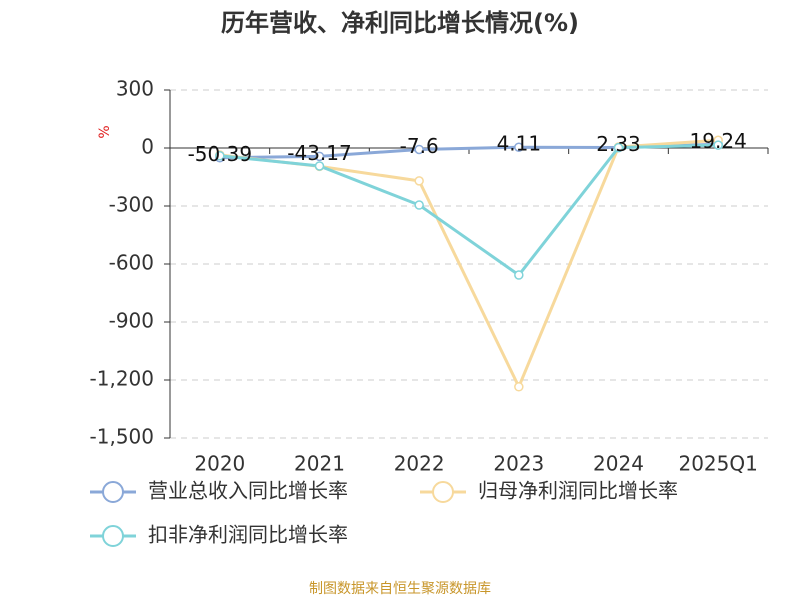  I want to click on x-tick-label: 2025Q1, so click(717, 464).